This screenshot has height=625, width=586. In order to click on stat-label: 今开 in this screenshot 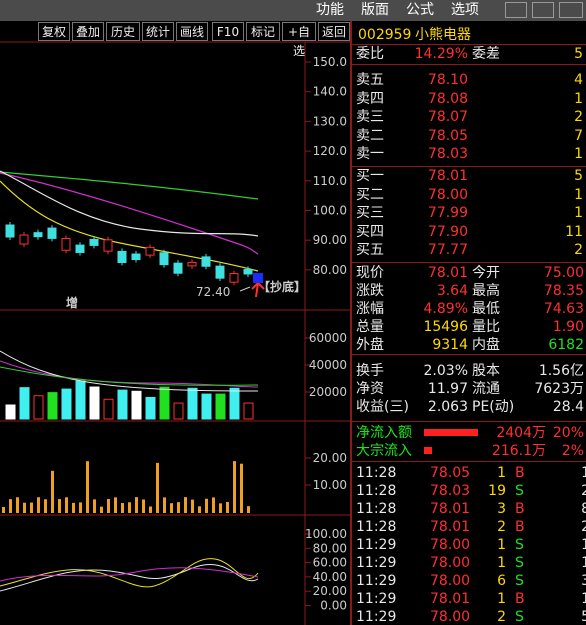, I will do `click(486, 273)`.